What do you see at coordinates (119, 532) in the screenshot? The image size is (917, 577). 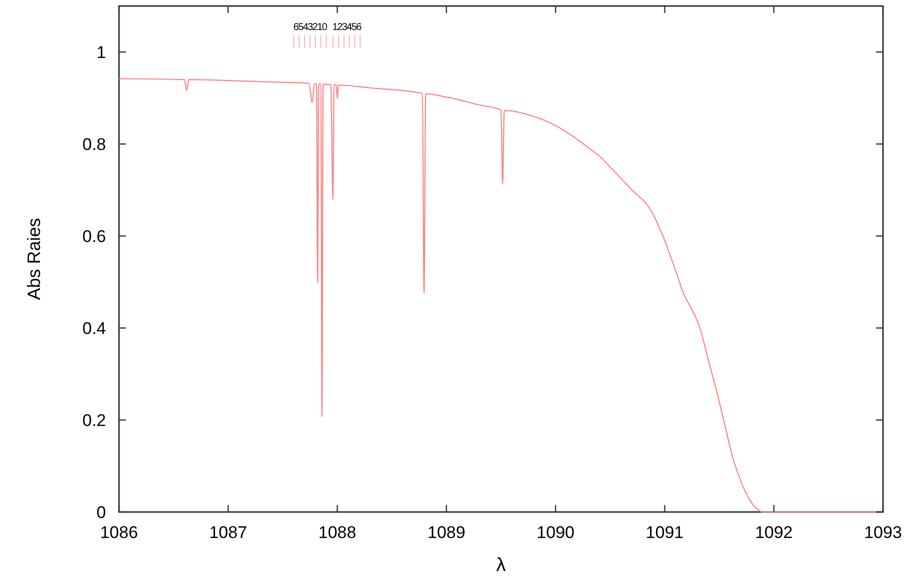 I see `x-tick-label: 1086` at bounding box center [119, 532].